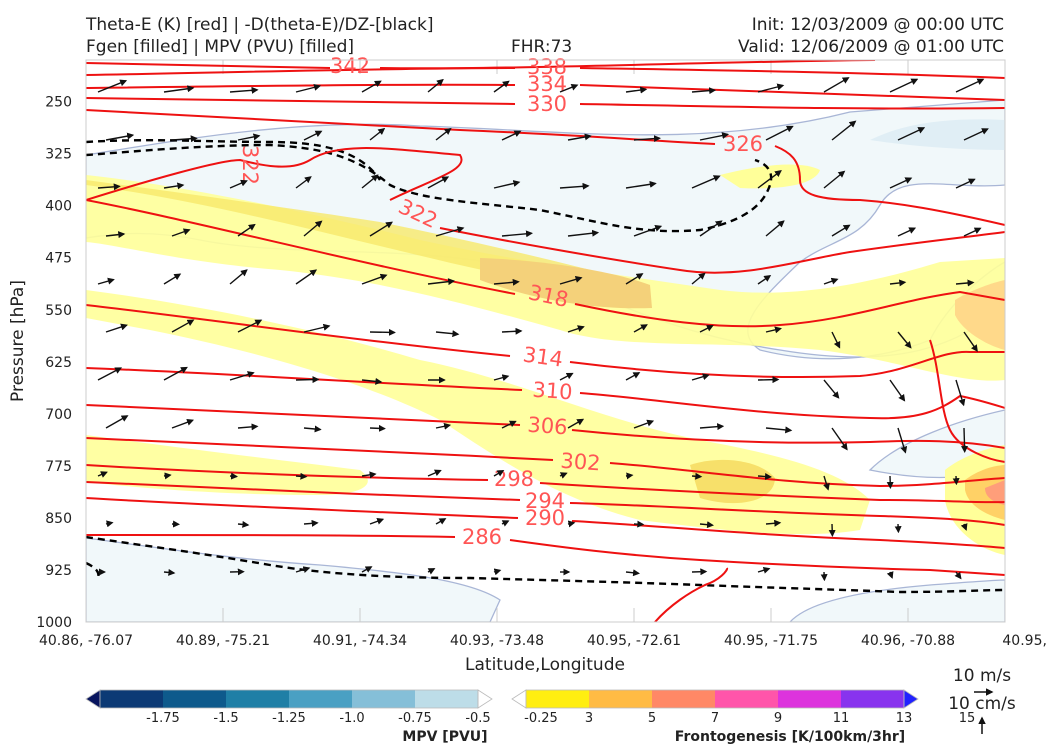  Describe the element at coordinates (771, 641) in the screenshot. I see `x-tick-label: 40.95, -71.75` at that location.